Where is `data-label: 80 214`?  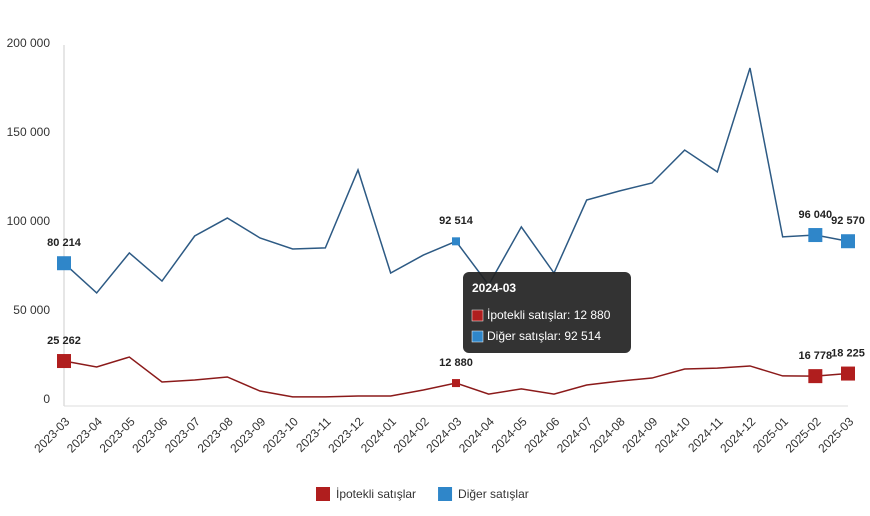
data-label: 80 214 is located at coordinates (64, 243).